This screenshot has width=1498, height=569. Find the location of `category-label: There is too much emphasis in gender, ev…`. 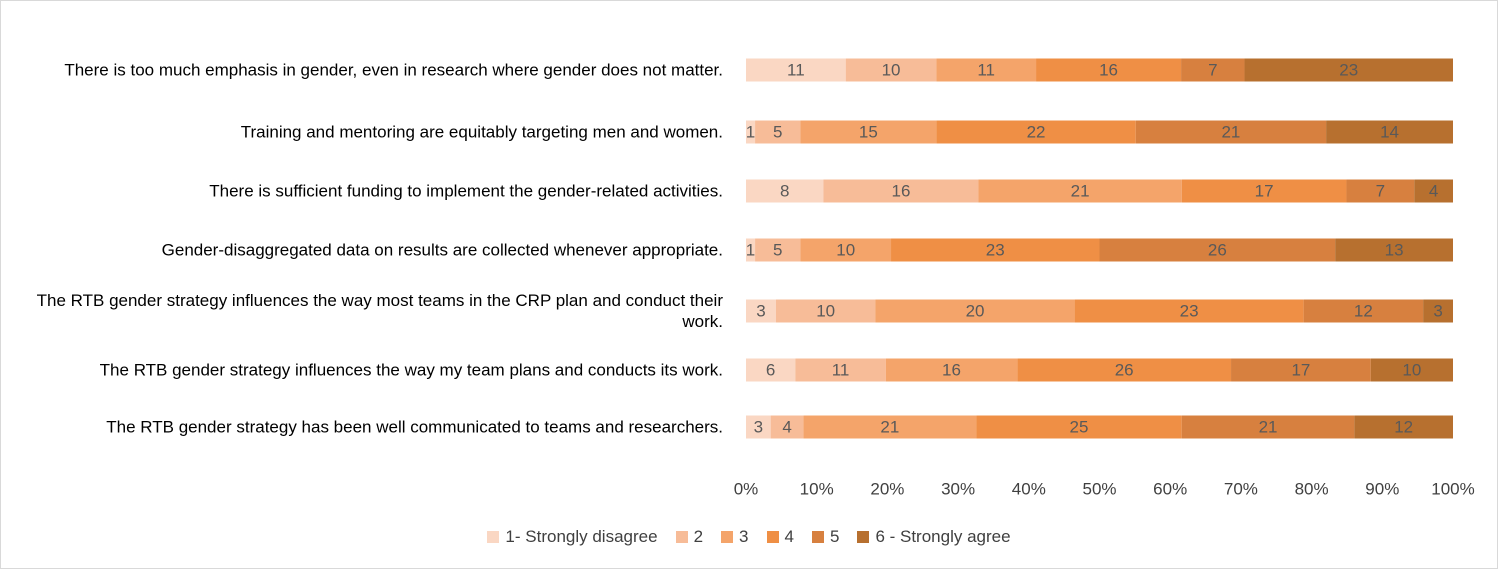

category-label: There is too much emphasis in gender, ev… is located at coordinates (393, 70).